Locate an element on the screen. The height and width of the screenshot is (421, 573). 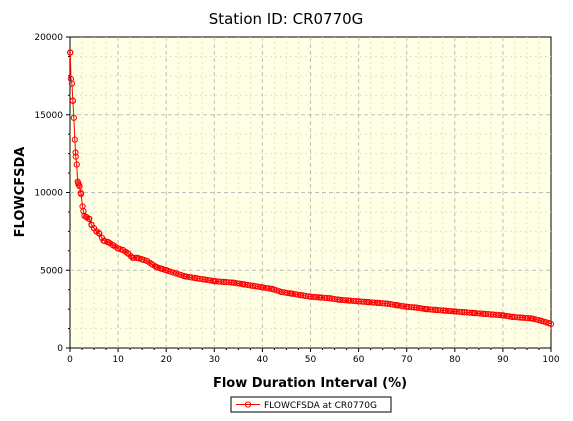
y-tick-label: 10000 is located at coordinates (48, 194).